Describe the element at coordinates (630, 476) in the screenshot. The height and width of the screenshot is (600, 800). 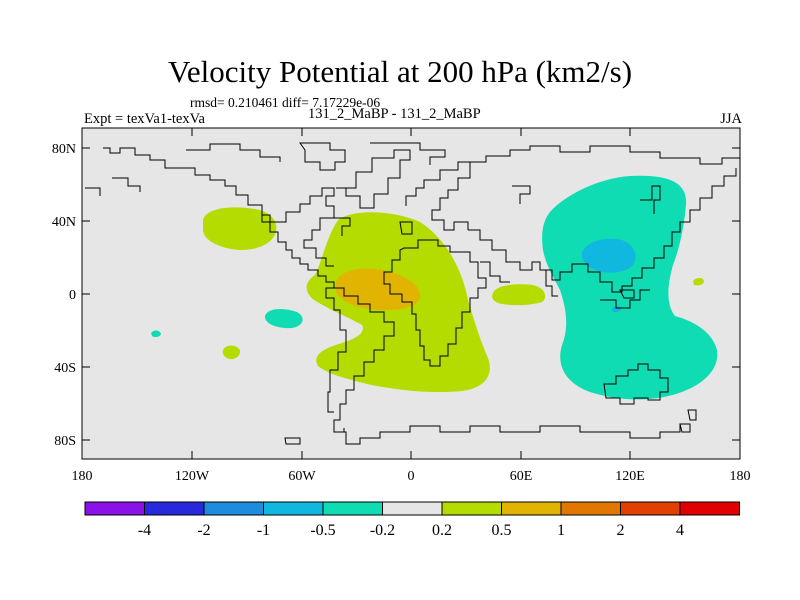
I see `lon-label-120e: 120E` at that location.